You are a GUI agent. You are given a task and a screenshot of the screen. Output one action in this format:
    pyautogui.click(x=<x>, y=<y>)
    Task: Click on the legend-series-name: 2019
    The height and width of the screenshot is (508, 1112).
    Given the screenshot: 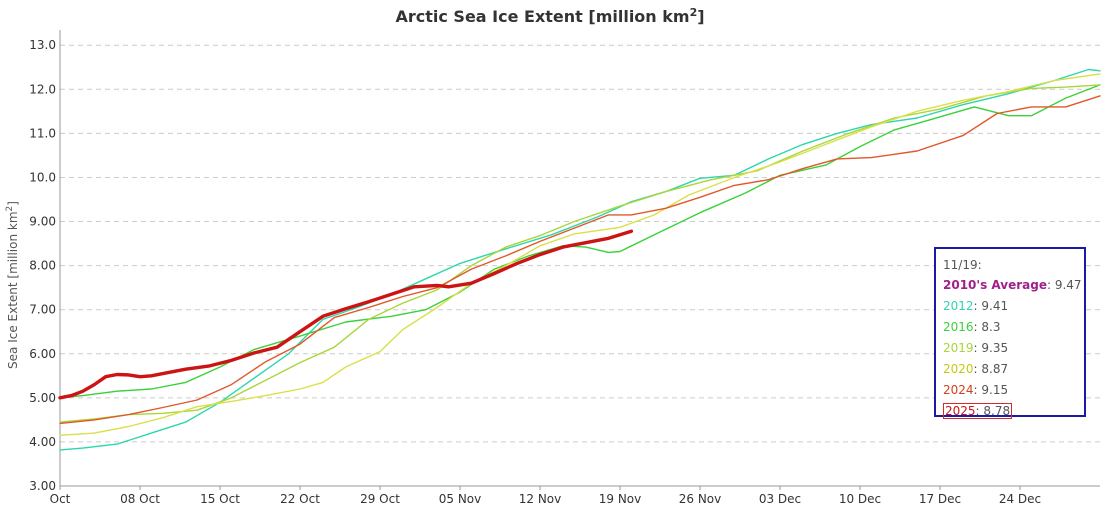 What is the action you would take?
    pyautogui.click(x=958, y=348)
    